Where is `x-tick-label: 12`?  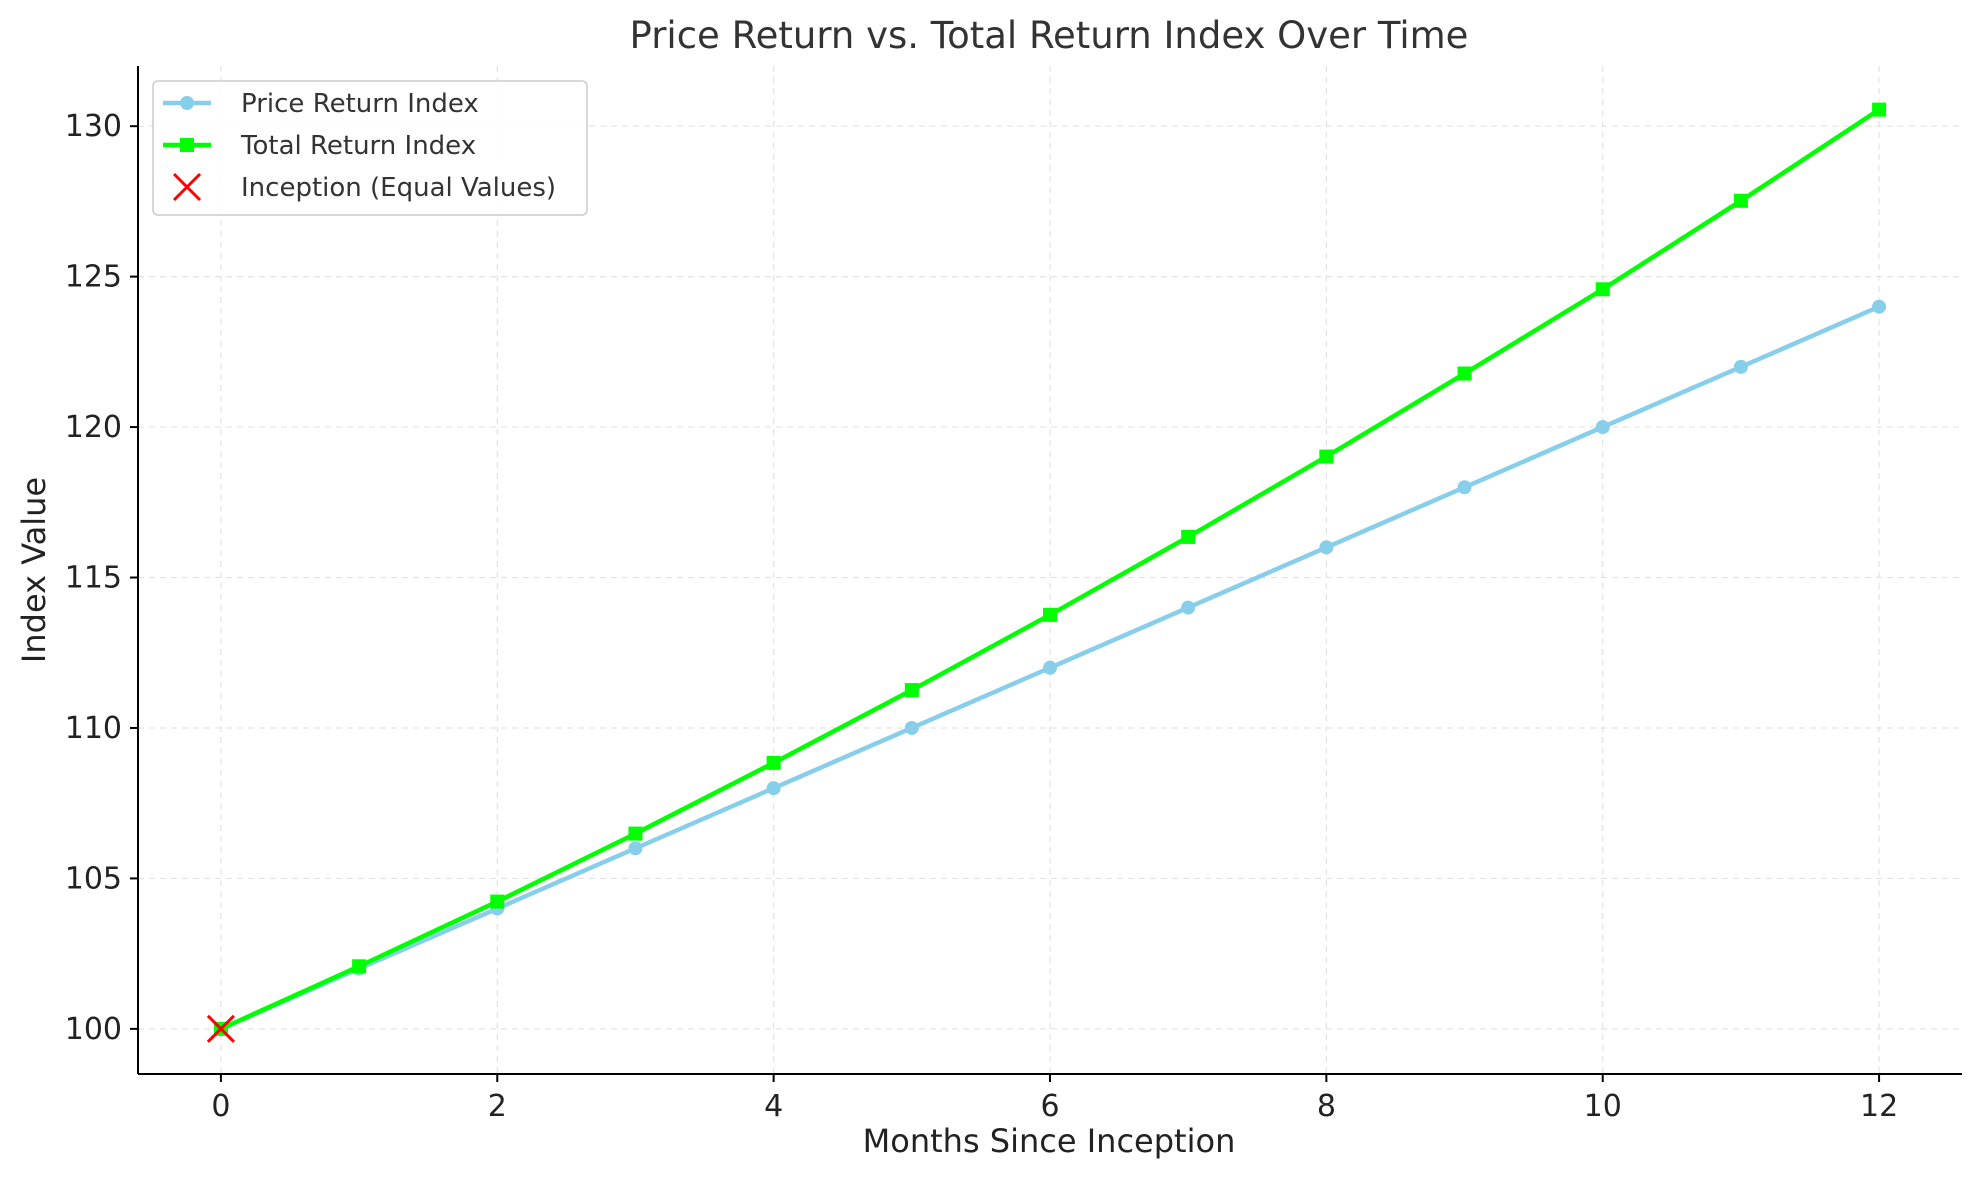
x-tick-label: 12 is located at coordinates (1879, 1106).